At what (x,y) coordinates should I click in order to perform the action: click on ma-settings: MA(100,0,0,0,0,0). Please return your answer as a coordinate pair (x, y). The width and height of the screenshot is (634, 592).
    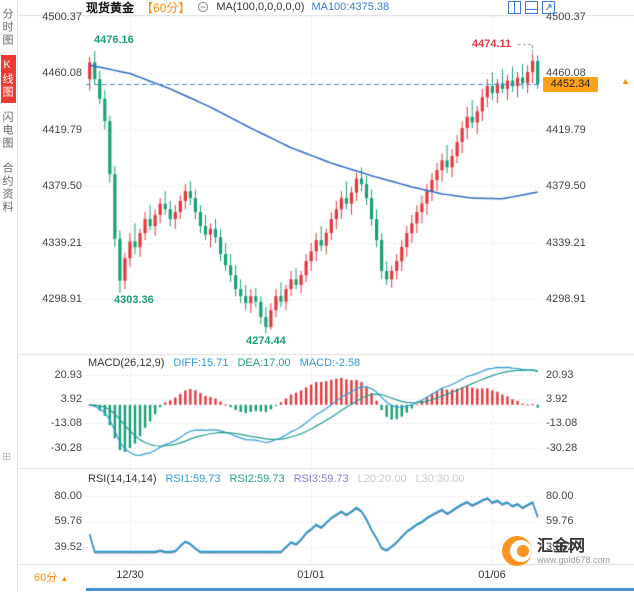
    Looking at the image, I should click on (260, 7).